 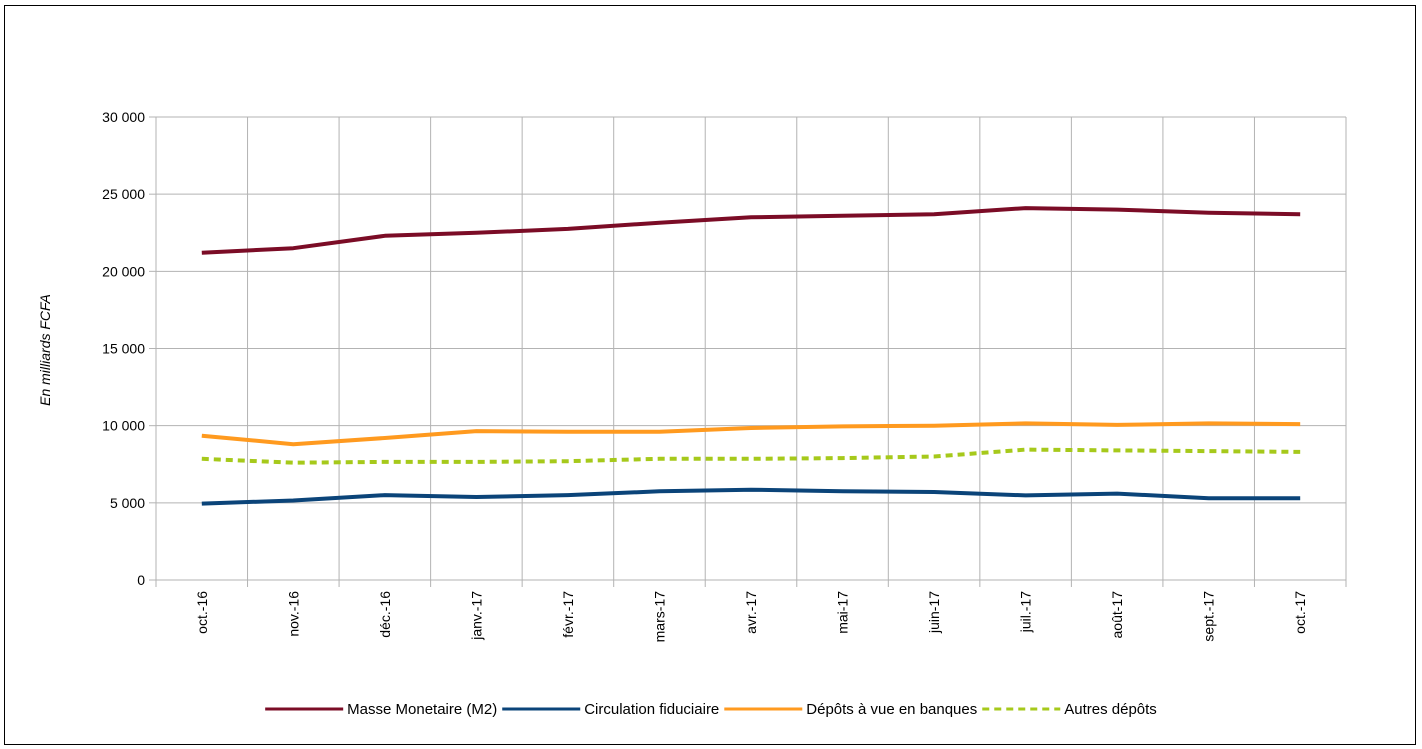 I want to click on legend-label-2: Circulation fiduciaire, so click(x=651, y=709).